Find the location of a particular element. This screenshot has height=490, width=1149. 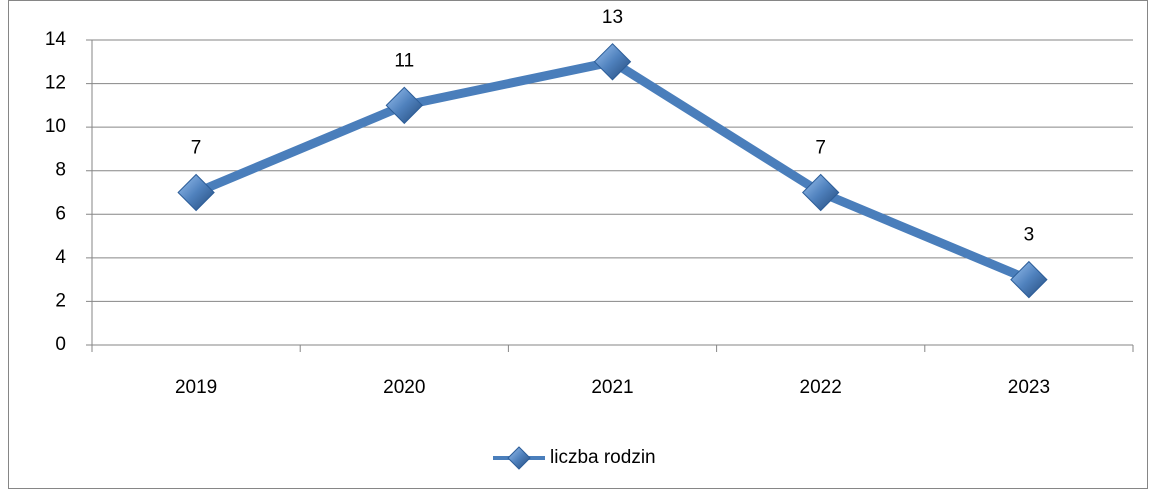

x-tick-label: 2020 is located at coordinates (404, 387).